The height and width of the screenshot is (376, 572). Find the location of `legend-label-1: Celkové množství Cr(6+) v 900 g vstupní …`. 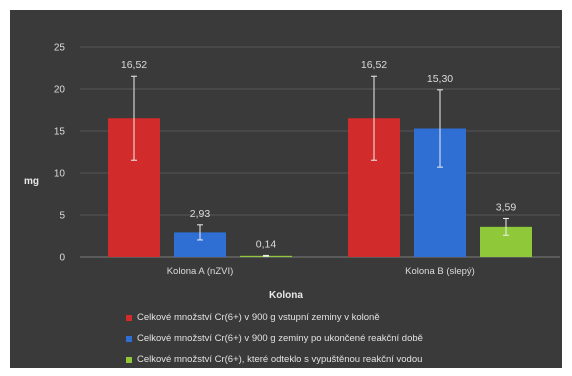

legend-label-1: Celkové množství Cr(6+) v 900 g vstupní … is located at coordinates (258, 317).